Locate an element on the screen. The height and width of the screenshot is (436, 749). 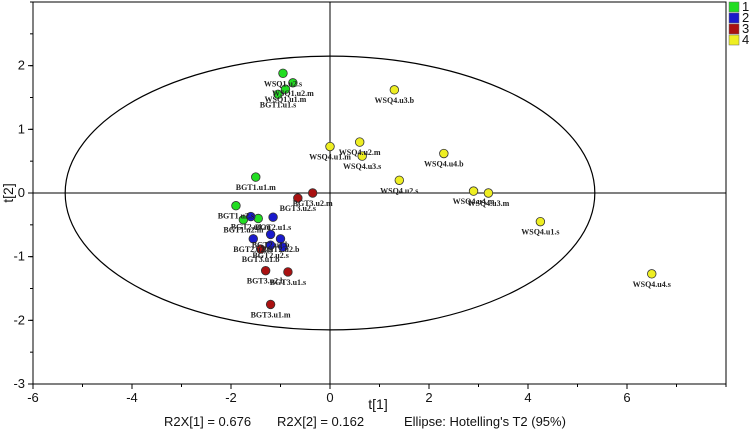
point-label: BGT2.u1.b is located at coordinates (271, 244).